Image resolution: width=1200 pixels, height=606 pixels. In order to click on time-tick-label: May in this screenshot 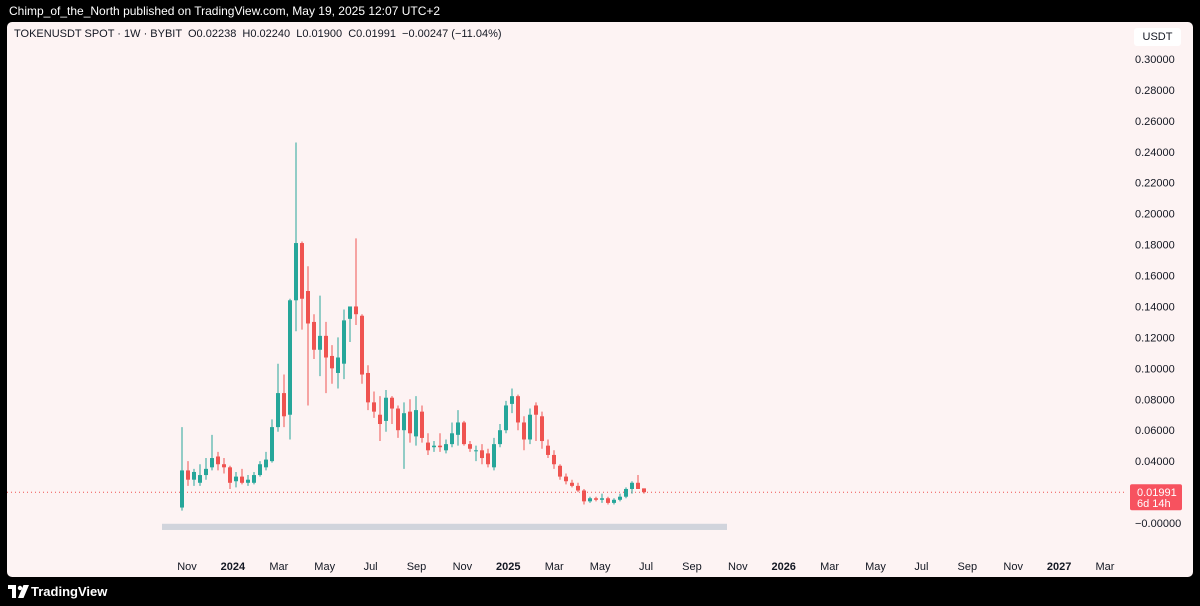, I will do `click(324, 567)`.